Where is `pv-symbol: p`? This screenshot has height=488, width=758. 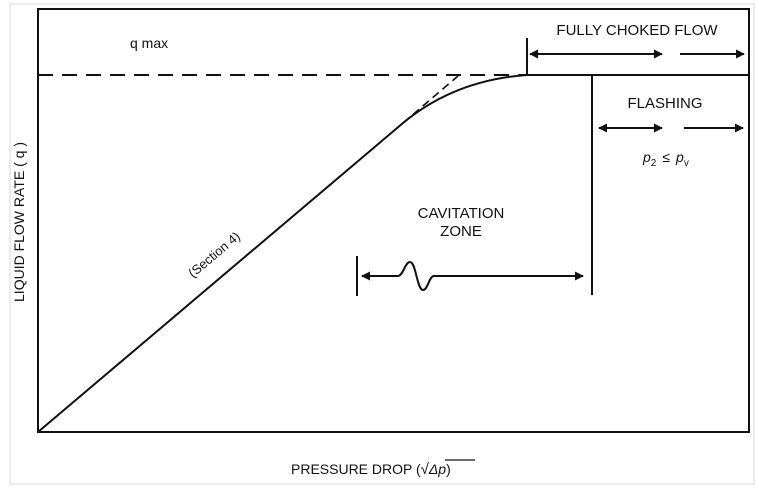 pv-symbol: p is located at coordinates (679, 157).